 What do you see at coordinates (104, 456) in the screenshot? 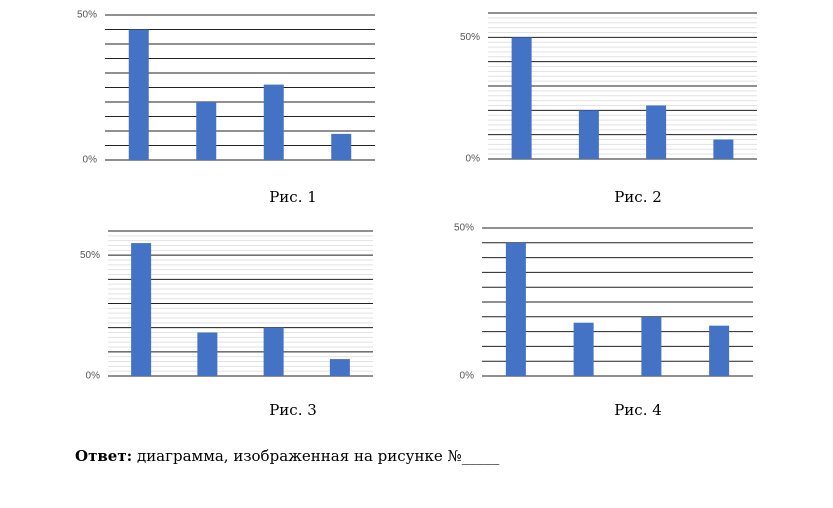
I see `answer-label: Ответ:` at bounding box center [104, 456].